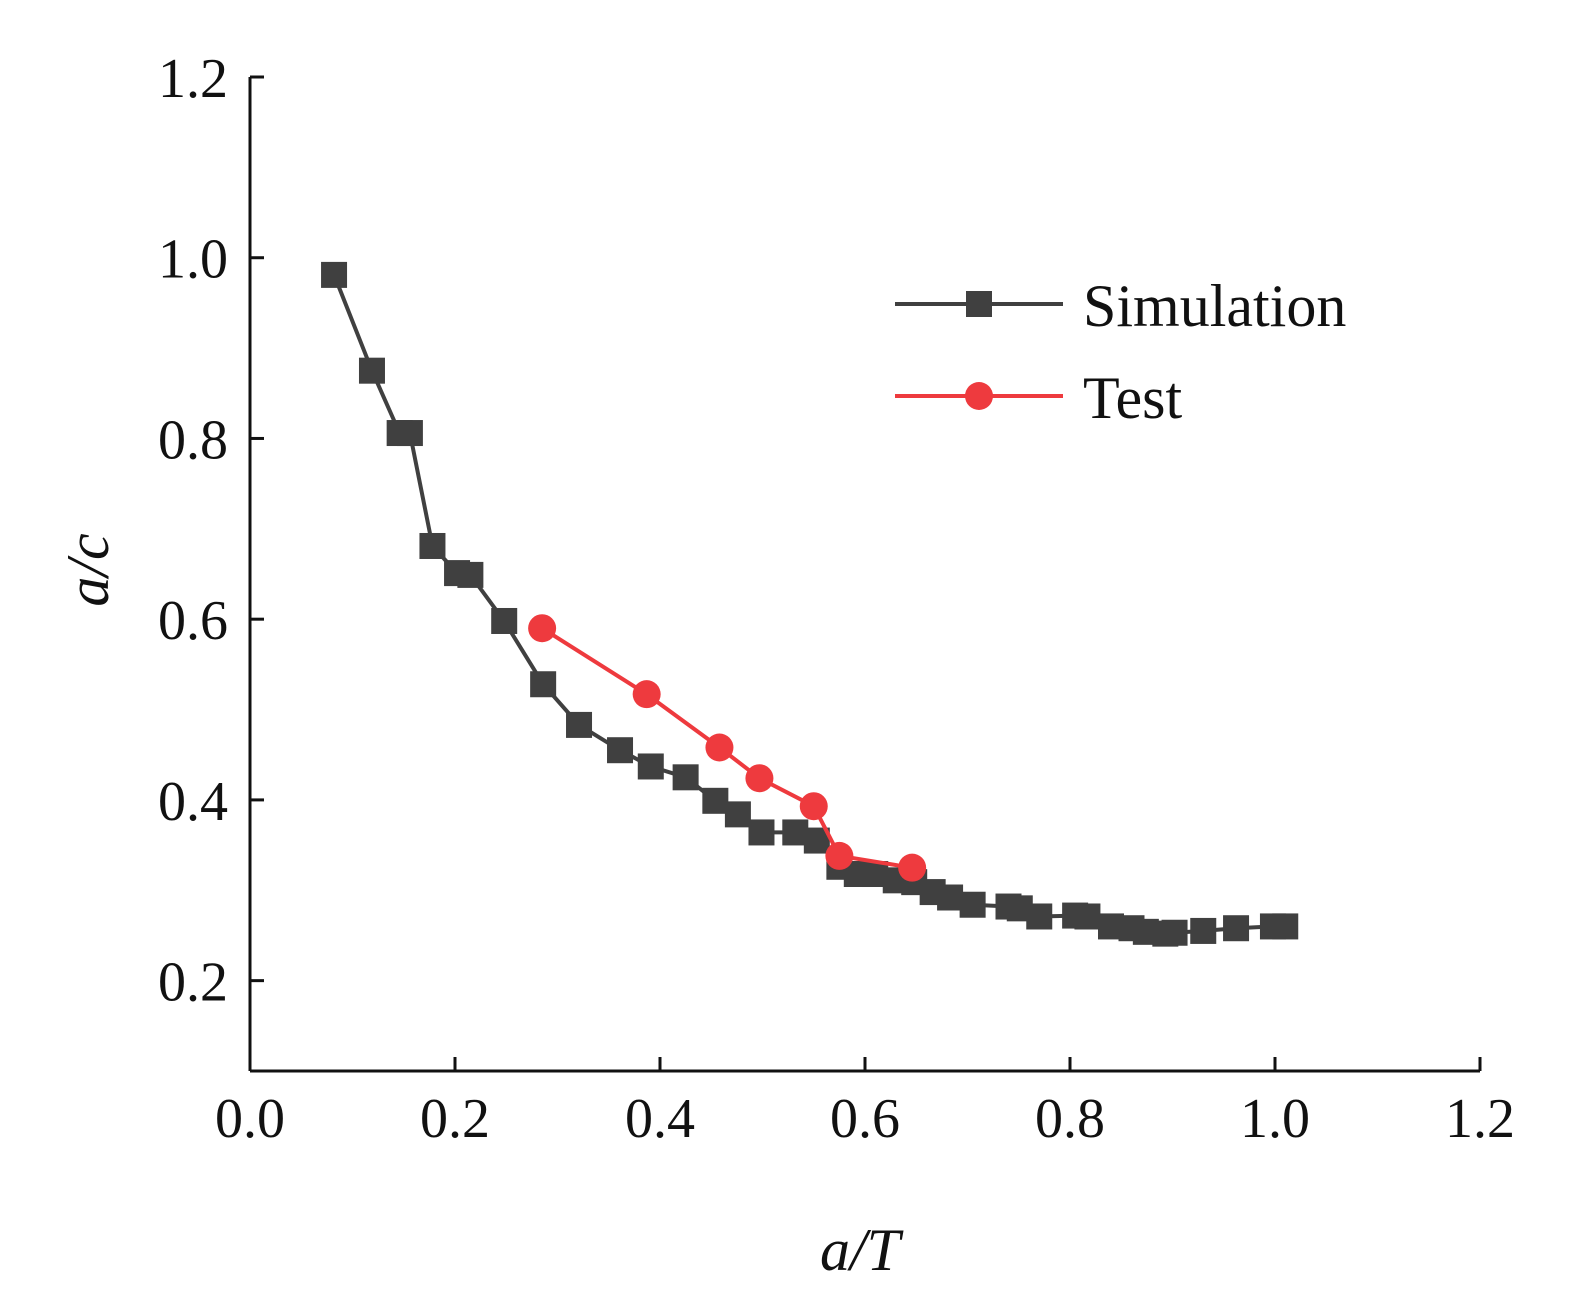 This screenshot has width=1582, height=1300. What do you see at coordinates (979, 304) in the screenshot?
I see `legend-simulation-marker` at bounding box center [979, 304].